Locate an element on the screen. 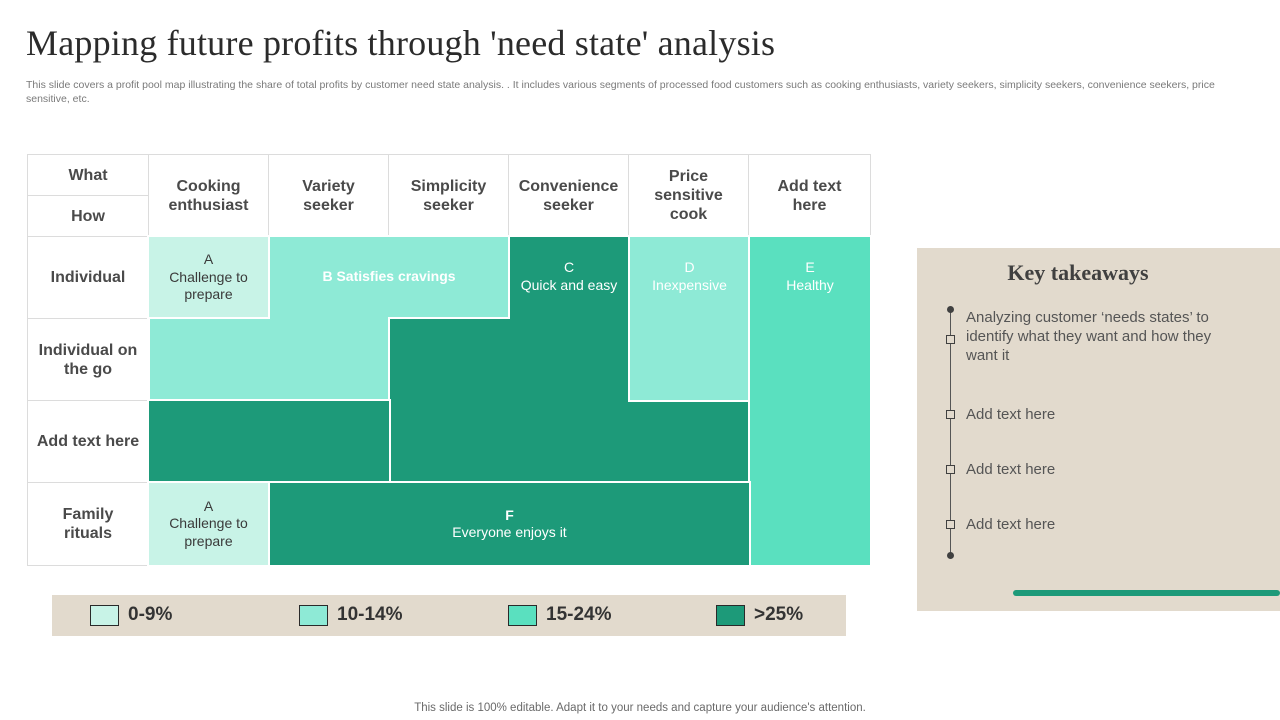  legend: 0-9% 10-14% 15-24% >25% is located at coordinates (449, 615).